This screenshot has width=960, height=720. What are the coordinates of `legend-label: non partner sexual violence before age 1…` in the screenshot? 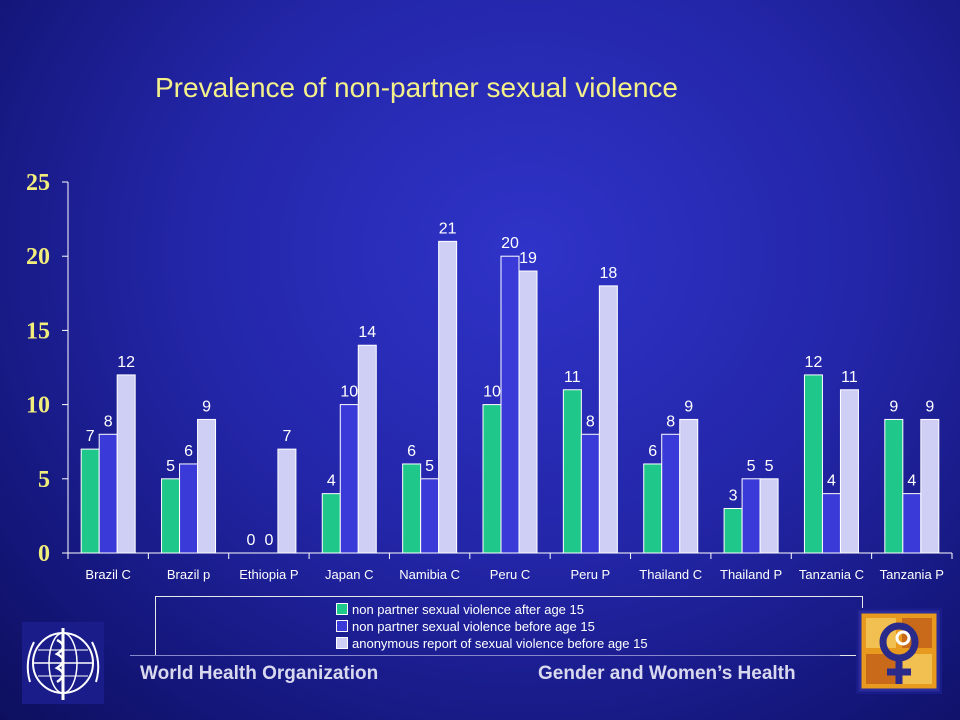 It's located at (473, 626).